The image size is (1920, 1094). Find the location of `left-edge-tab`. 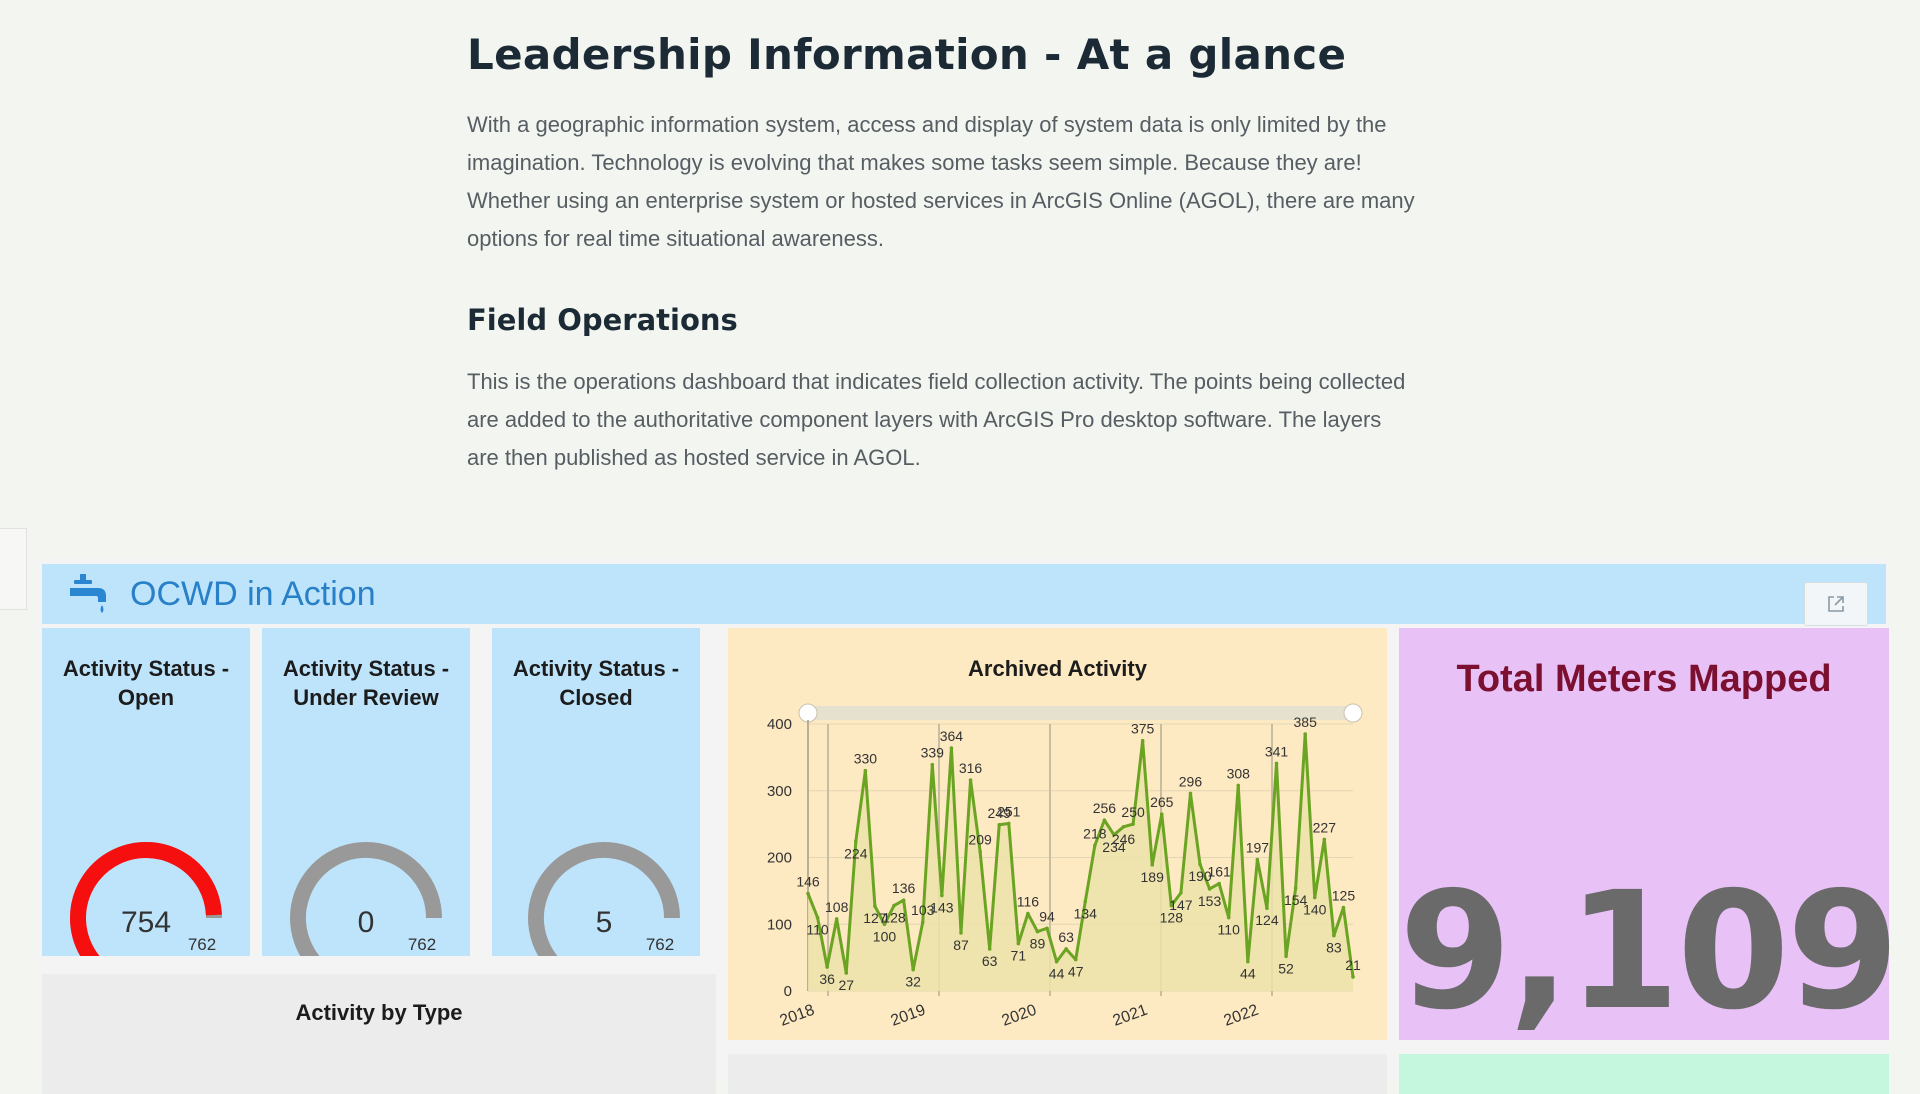

left-edge-tab is located at coordinates (13, 569).